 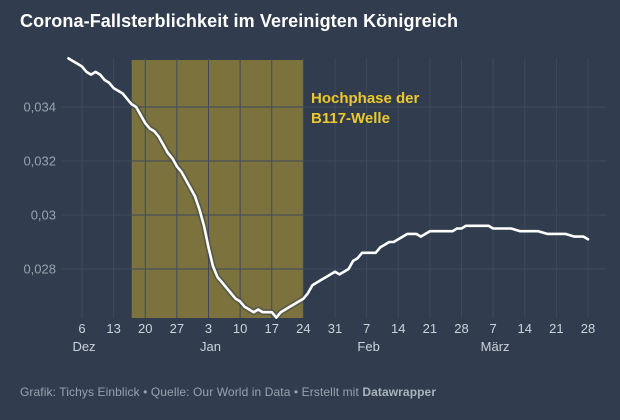 What do you see at coordinates (210, 346) in the screenshot?
I see `x-month-label: Jan` at bounding box center [210, 346].